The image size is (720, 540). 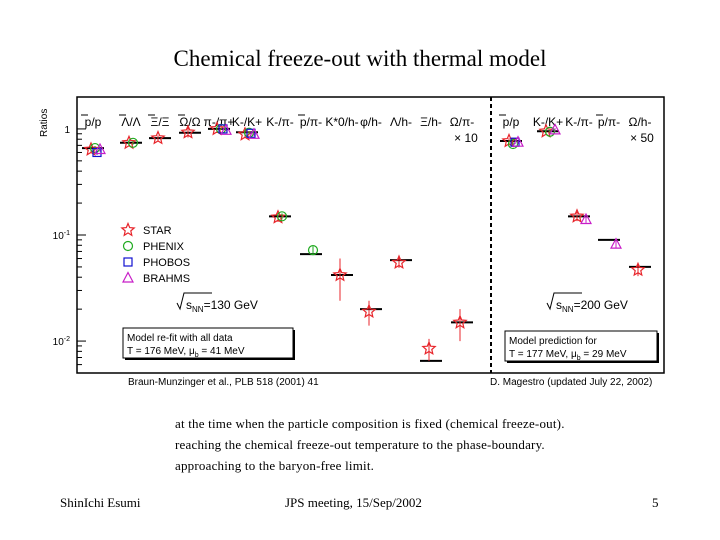 I want to click on model-box-line: T = 176 MeV, μb = 41 MeV, so click(x=186, y=352).